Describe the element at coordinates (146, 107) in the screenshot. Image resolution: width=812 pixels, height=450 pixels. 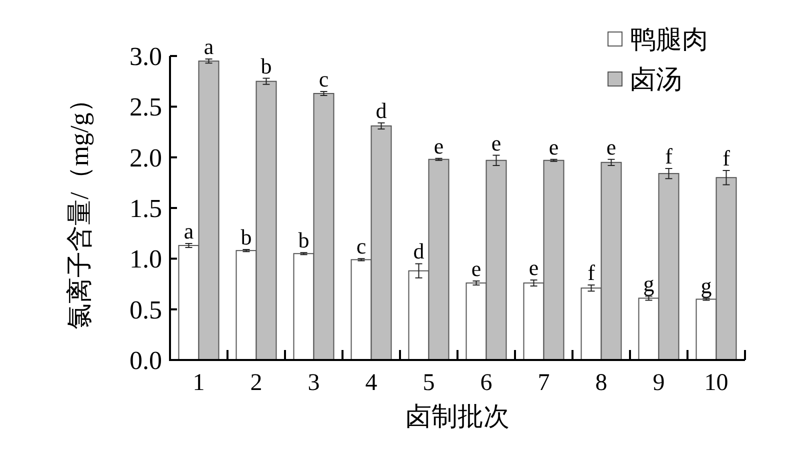
I see `y-tick-label: 2.5` at that location.